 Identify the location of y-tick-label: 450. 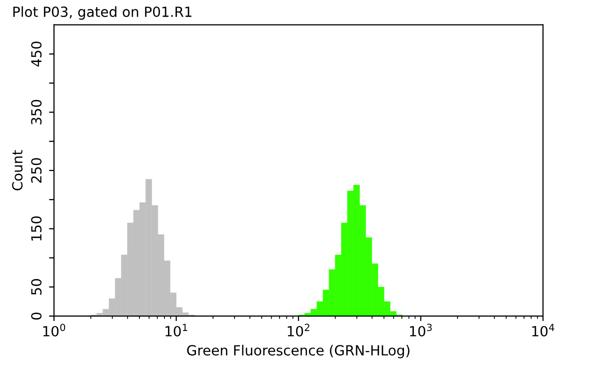
(36, 54).